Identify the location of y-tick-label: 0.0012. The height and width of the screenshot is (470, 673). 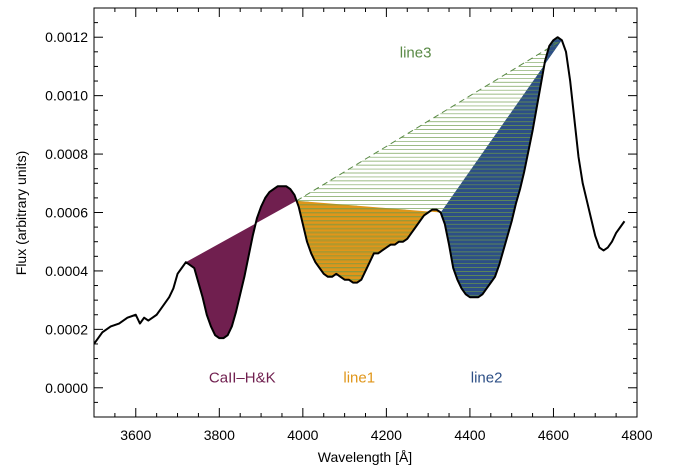
(66, 37).